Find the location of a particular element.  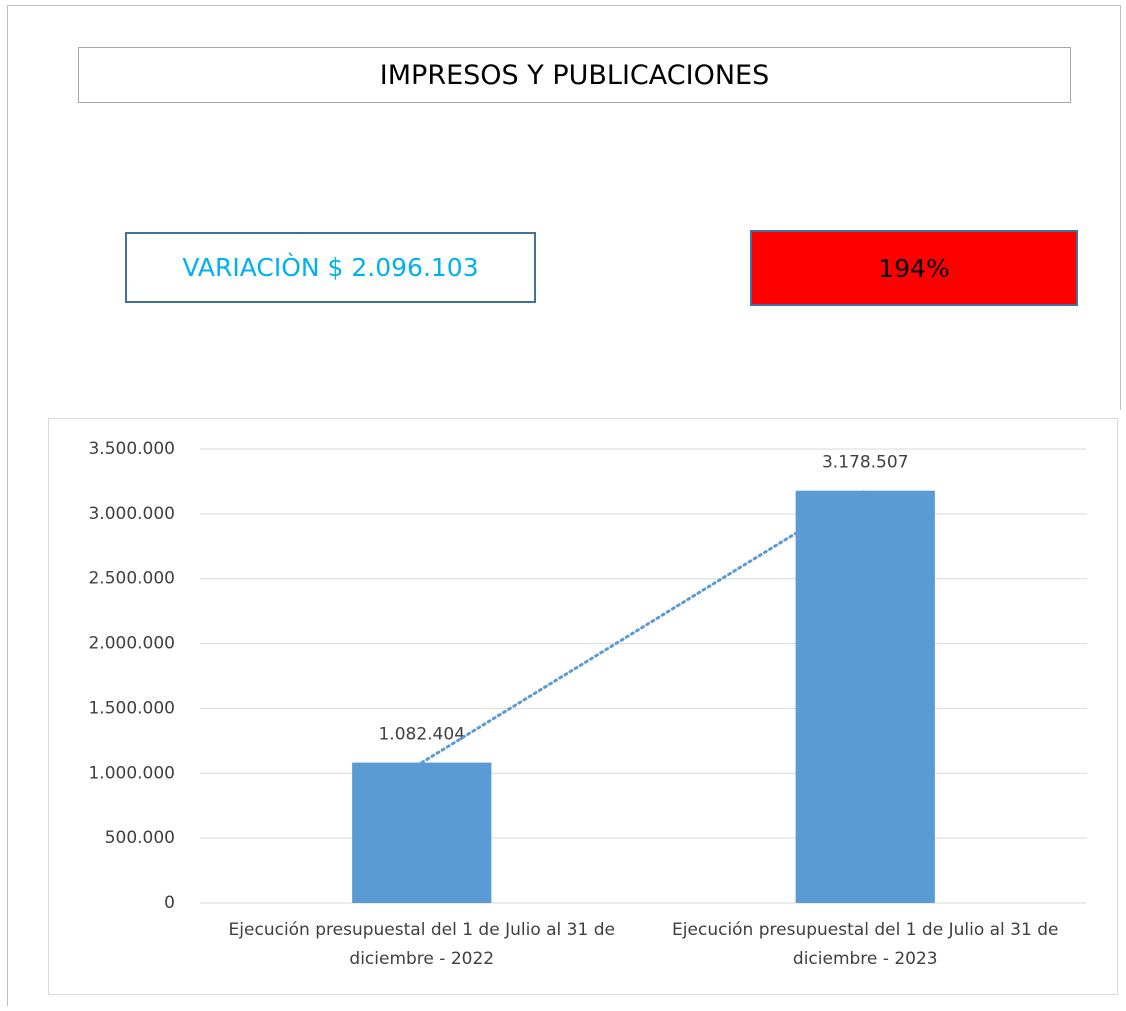

y-tick-label: 1.000.000 is located at coordinates (131, 773).